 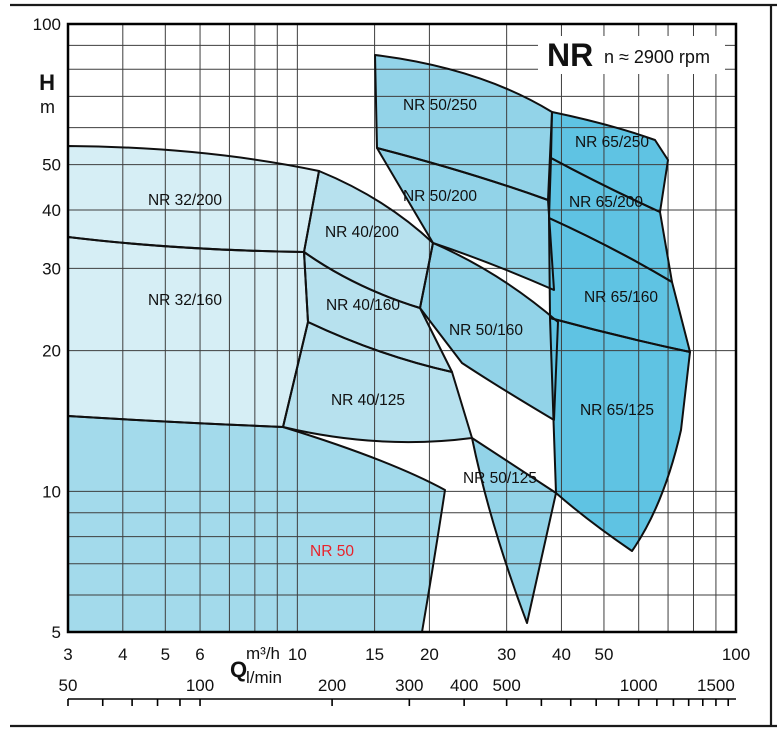 What do you see at coordinates (506, 685) in the screenshot?
I see `x-tick-label-lmin: 500` at bounding box center [506, 685].